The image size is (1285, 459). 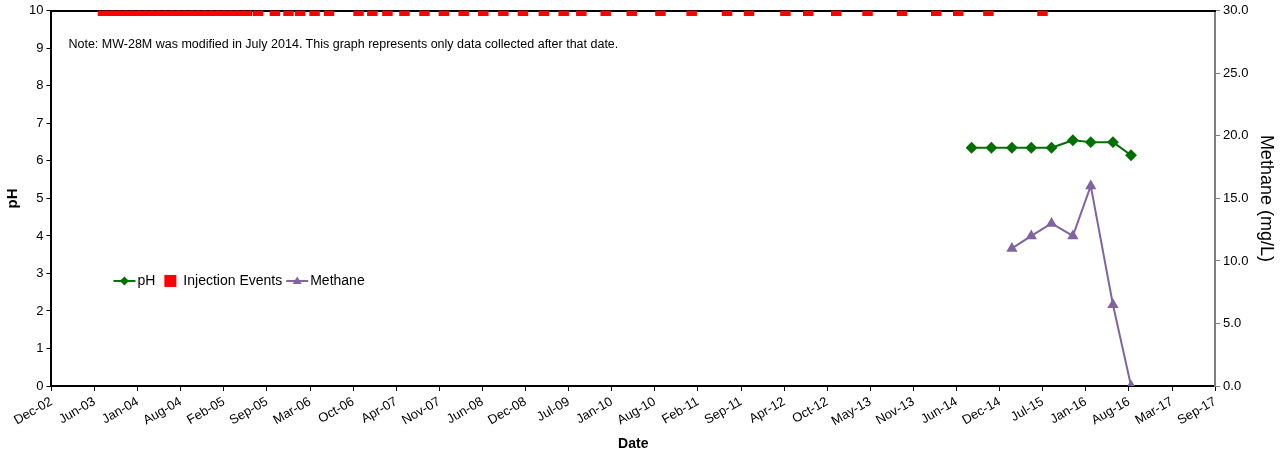 I want to click on y2-tick-label: 25.0, so click(x=1236, y=72).